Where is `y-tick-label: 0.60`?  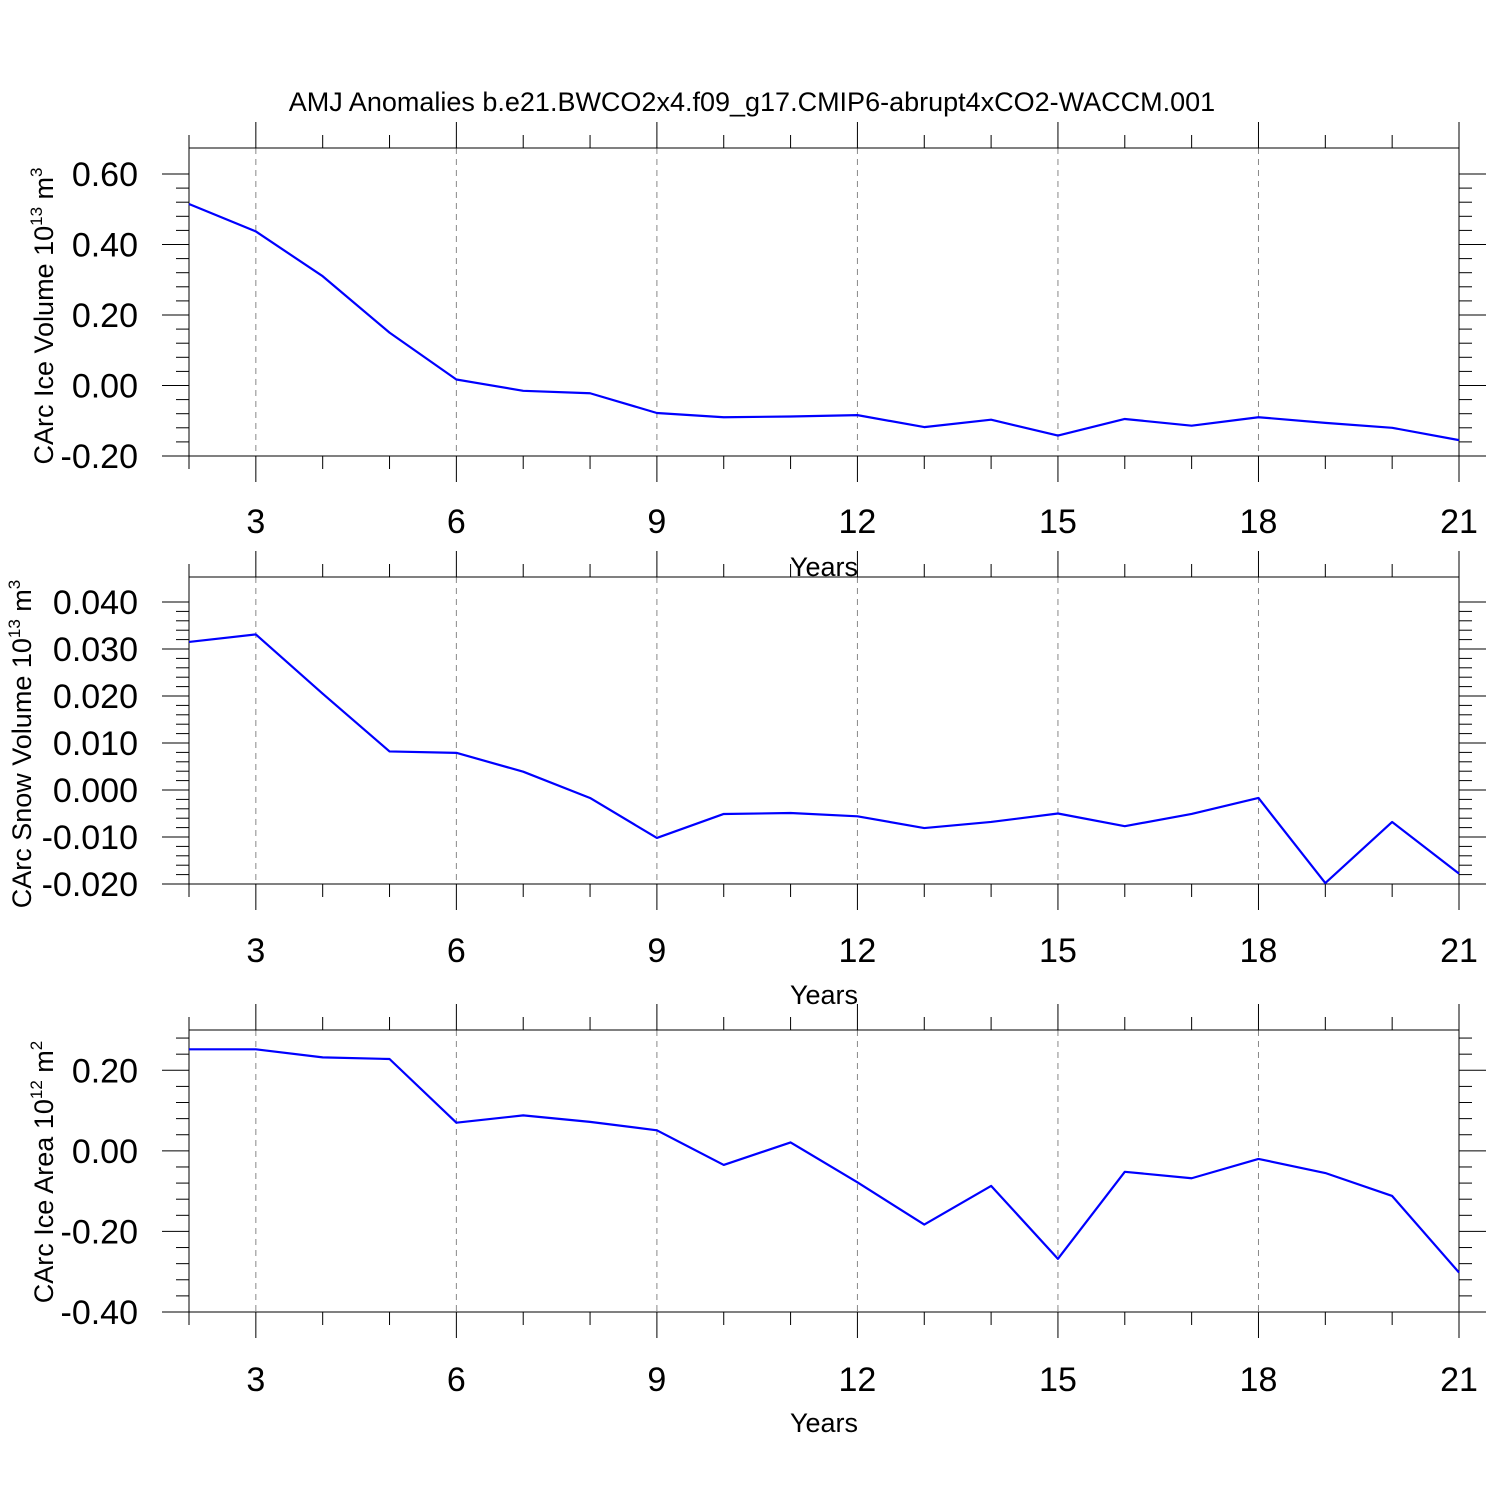
y-tick-label: 0.60 is located at coordinates (105, 175).